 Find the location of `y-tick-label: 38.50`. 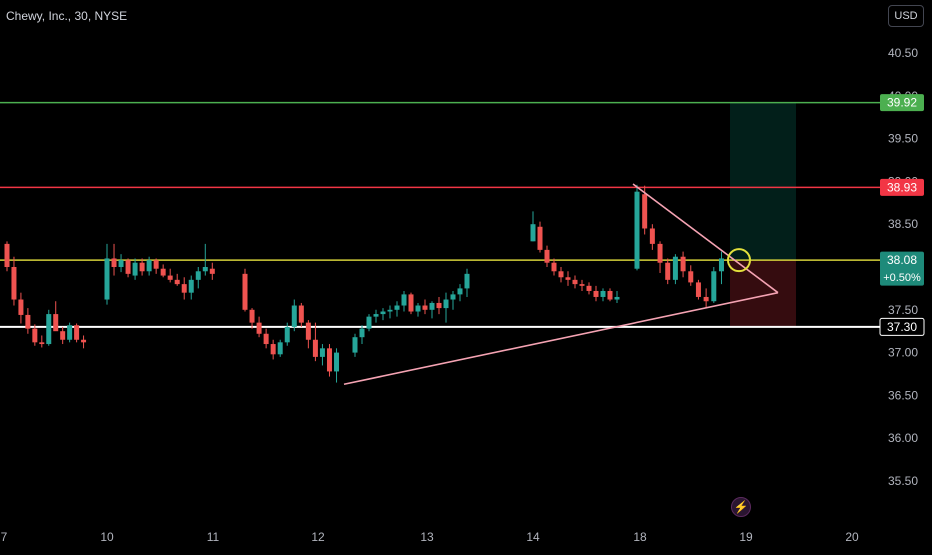

y-tick-label: 38.50 is located at coordinates (903, 224).